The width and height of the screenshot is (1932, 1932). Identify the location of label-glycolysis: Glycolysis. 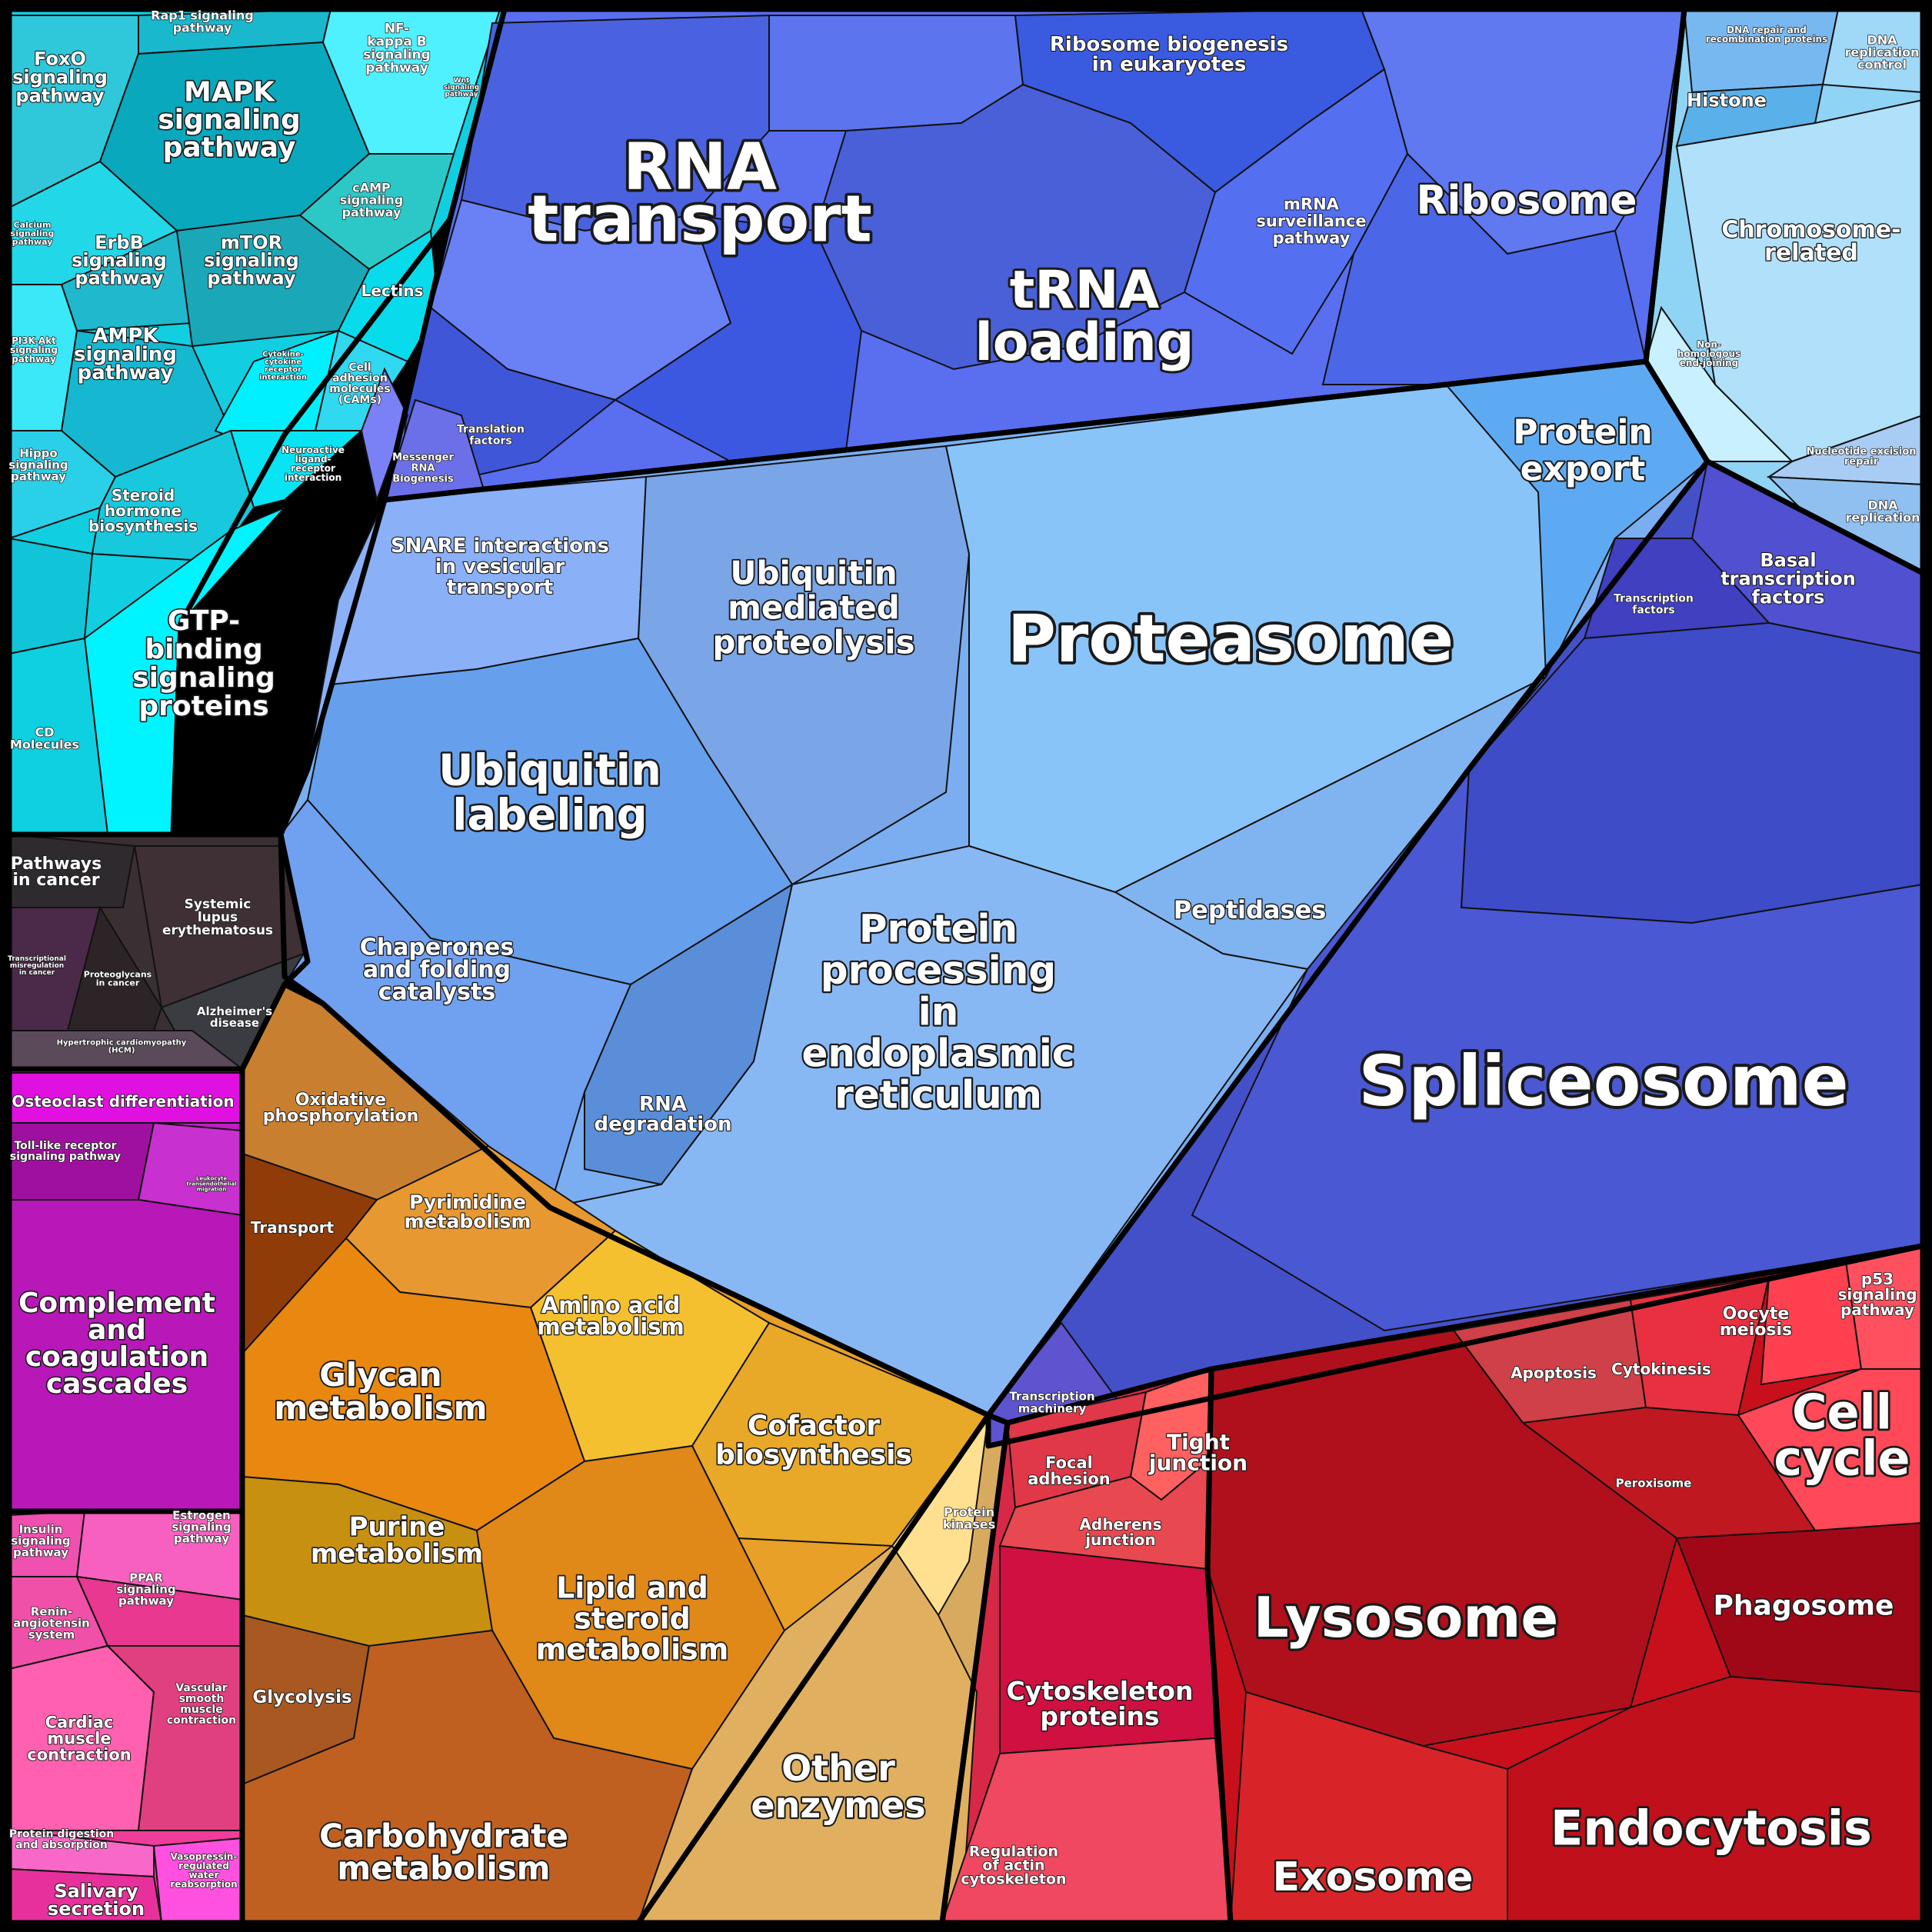
(301, 1697).